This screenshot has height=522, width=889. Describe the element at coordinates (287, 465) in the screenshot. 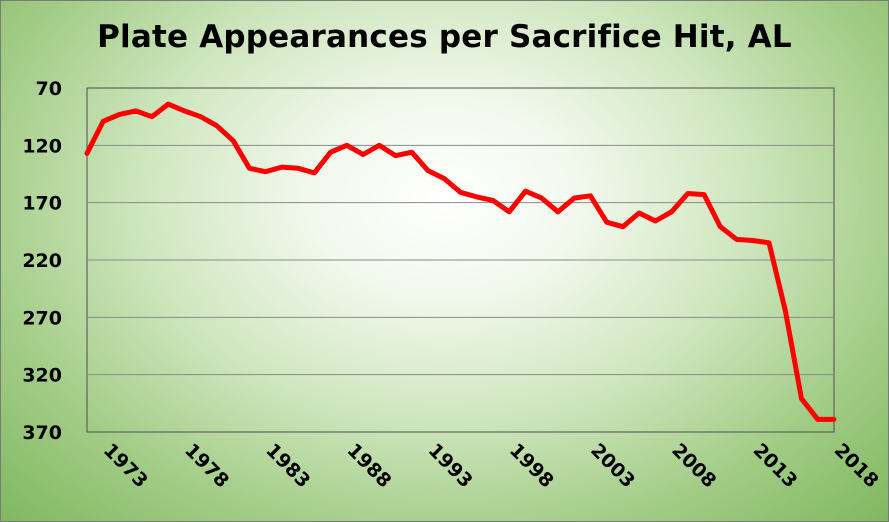

I see `x-tick-label: 1983` at that location.